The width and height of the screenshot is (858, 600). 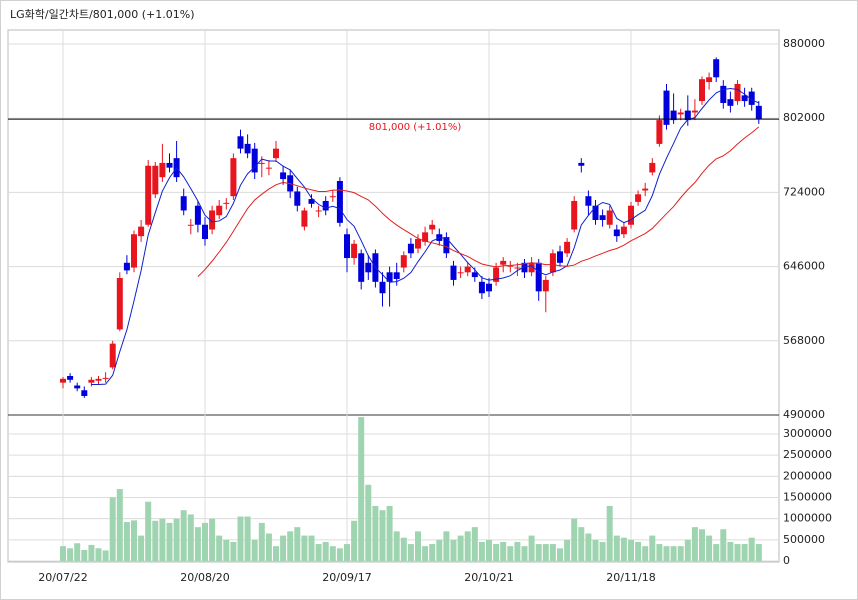 What do you see at coordinates (807, 475) in the screenshot?
I see `y2-tick-label: 2000000` at bounding box center [807, 475].